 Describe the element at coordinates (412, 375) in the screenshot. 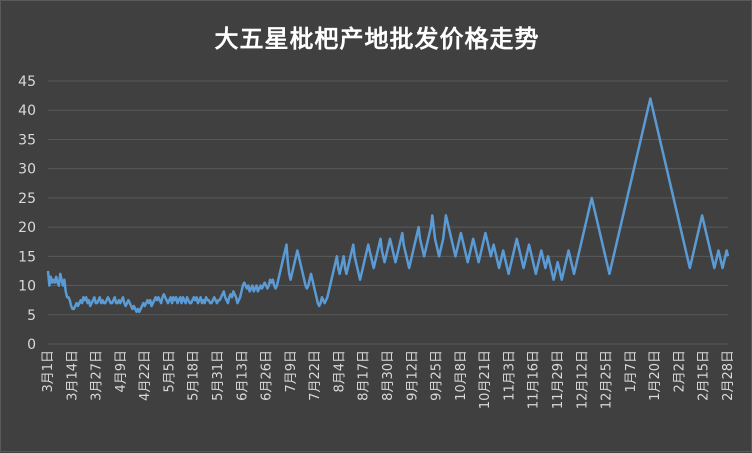

I see `x-tick-label: 9月12日` at that location.